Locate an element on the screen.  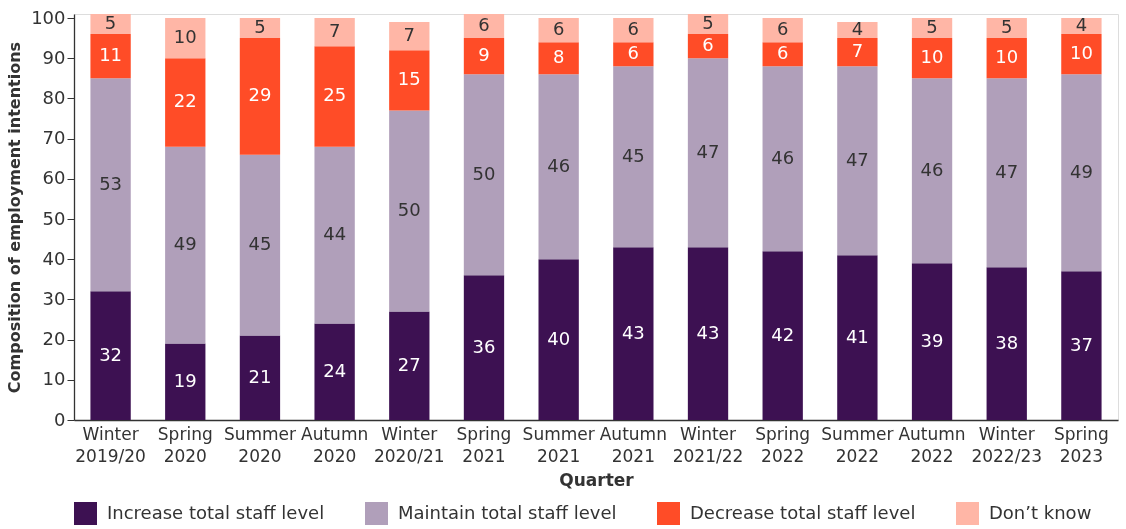
data-label: 53 is located at coordinates (111, 183).